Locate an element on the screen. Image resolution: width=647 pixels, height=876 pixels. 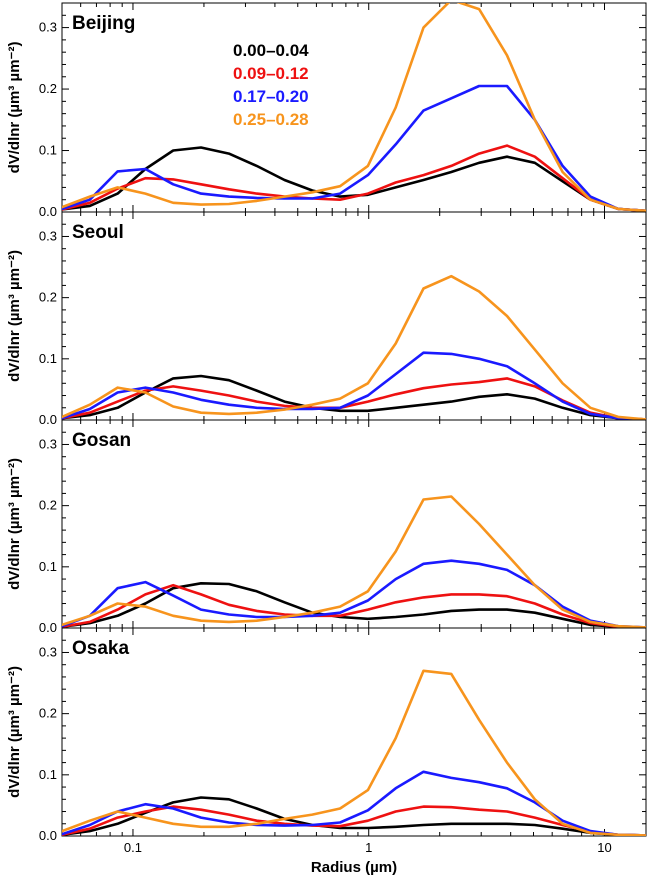
x-tick-label: 1 is located at coordinates (368, 847).